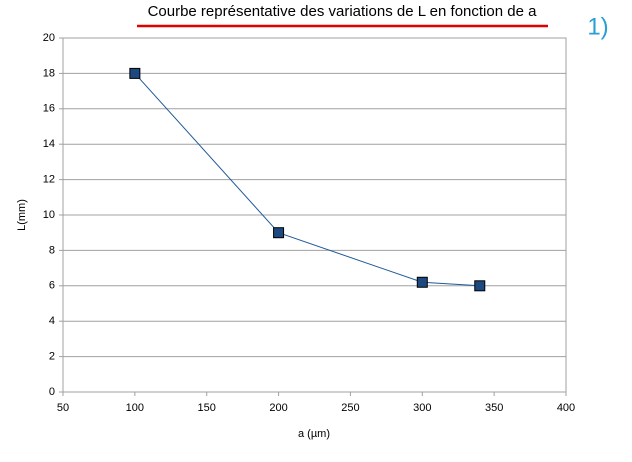 Image resolution: width=632 pixels, height=462 pixels. Describe the element at coordinates (566, 408) in the screenshot. I see `x-tick-label: 400` at that location.